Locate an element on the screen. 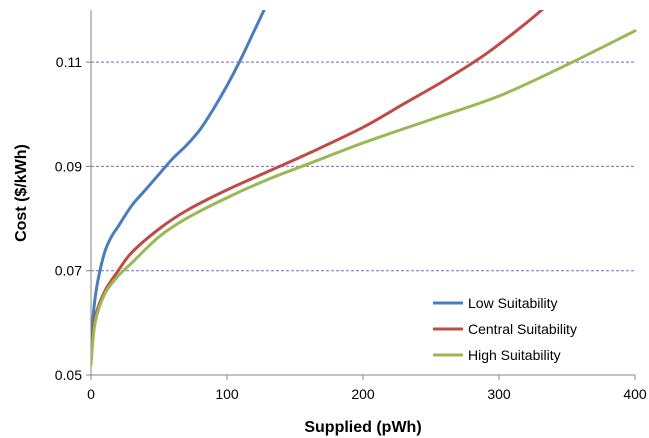 This screenshot has width=649, height=438. y-tick-label: 0.11 is located at coordinates (69, 62).